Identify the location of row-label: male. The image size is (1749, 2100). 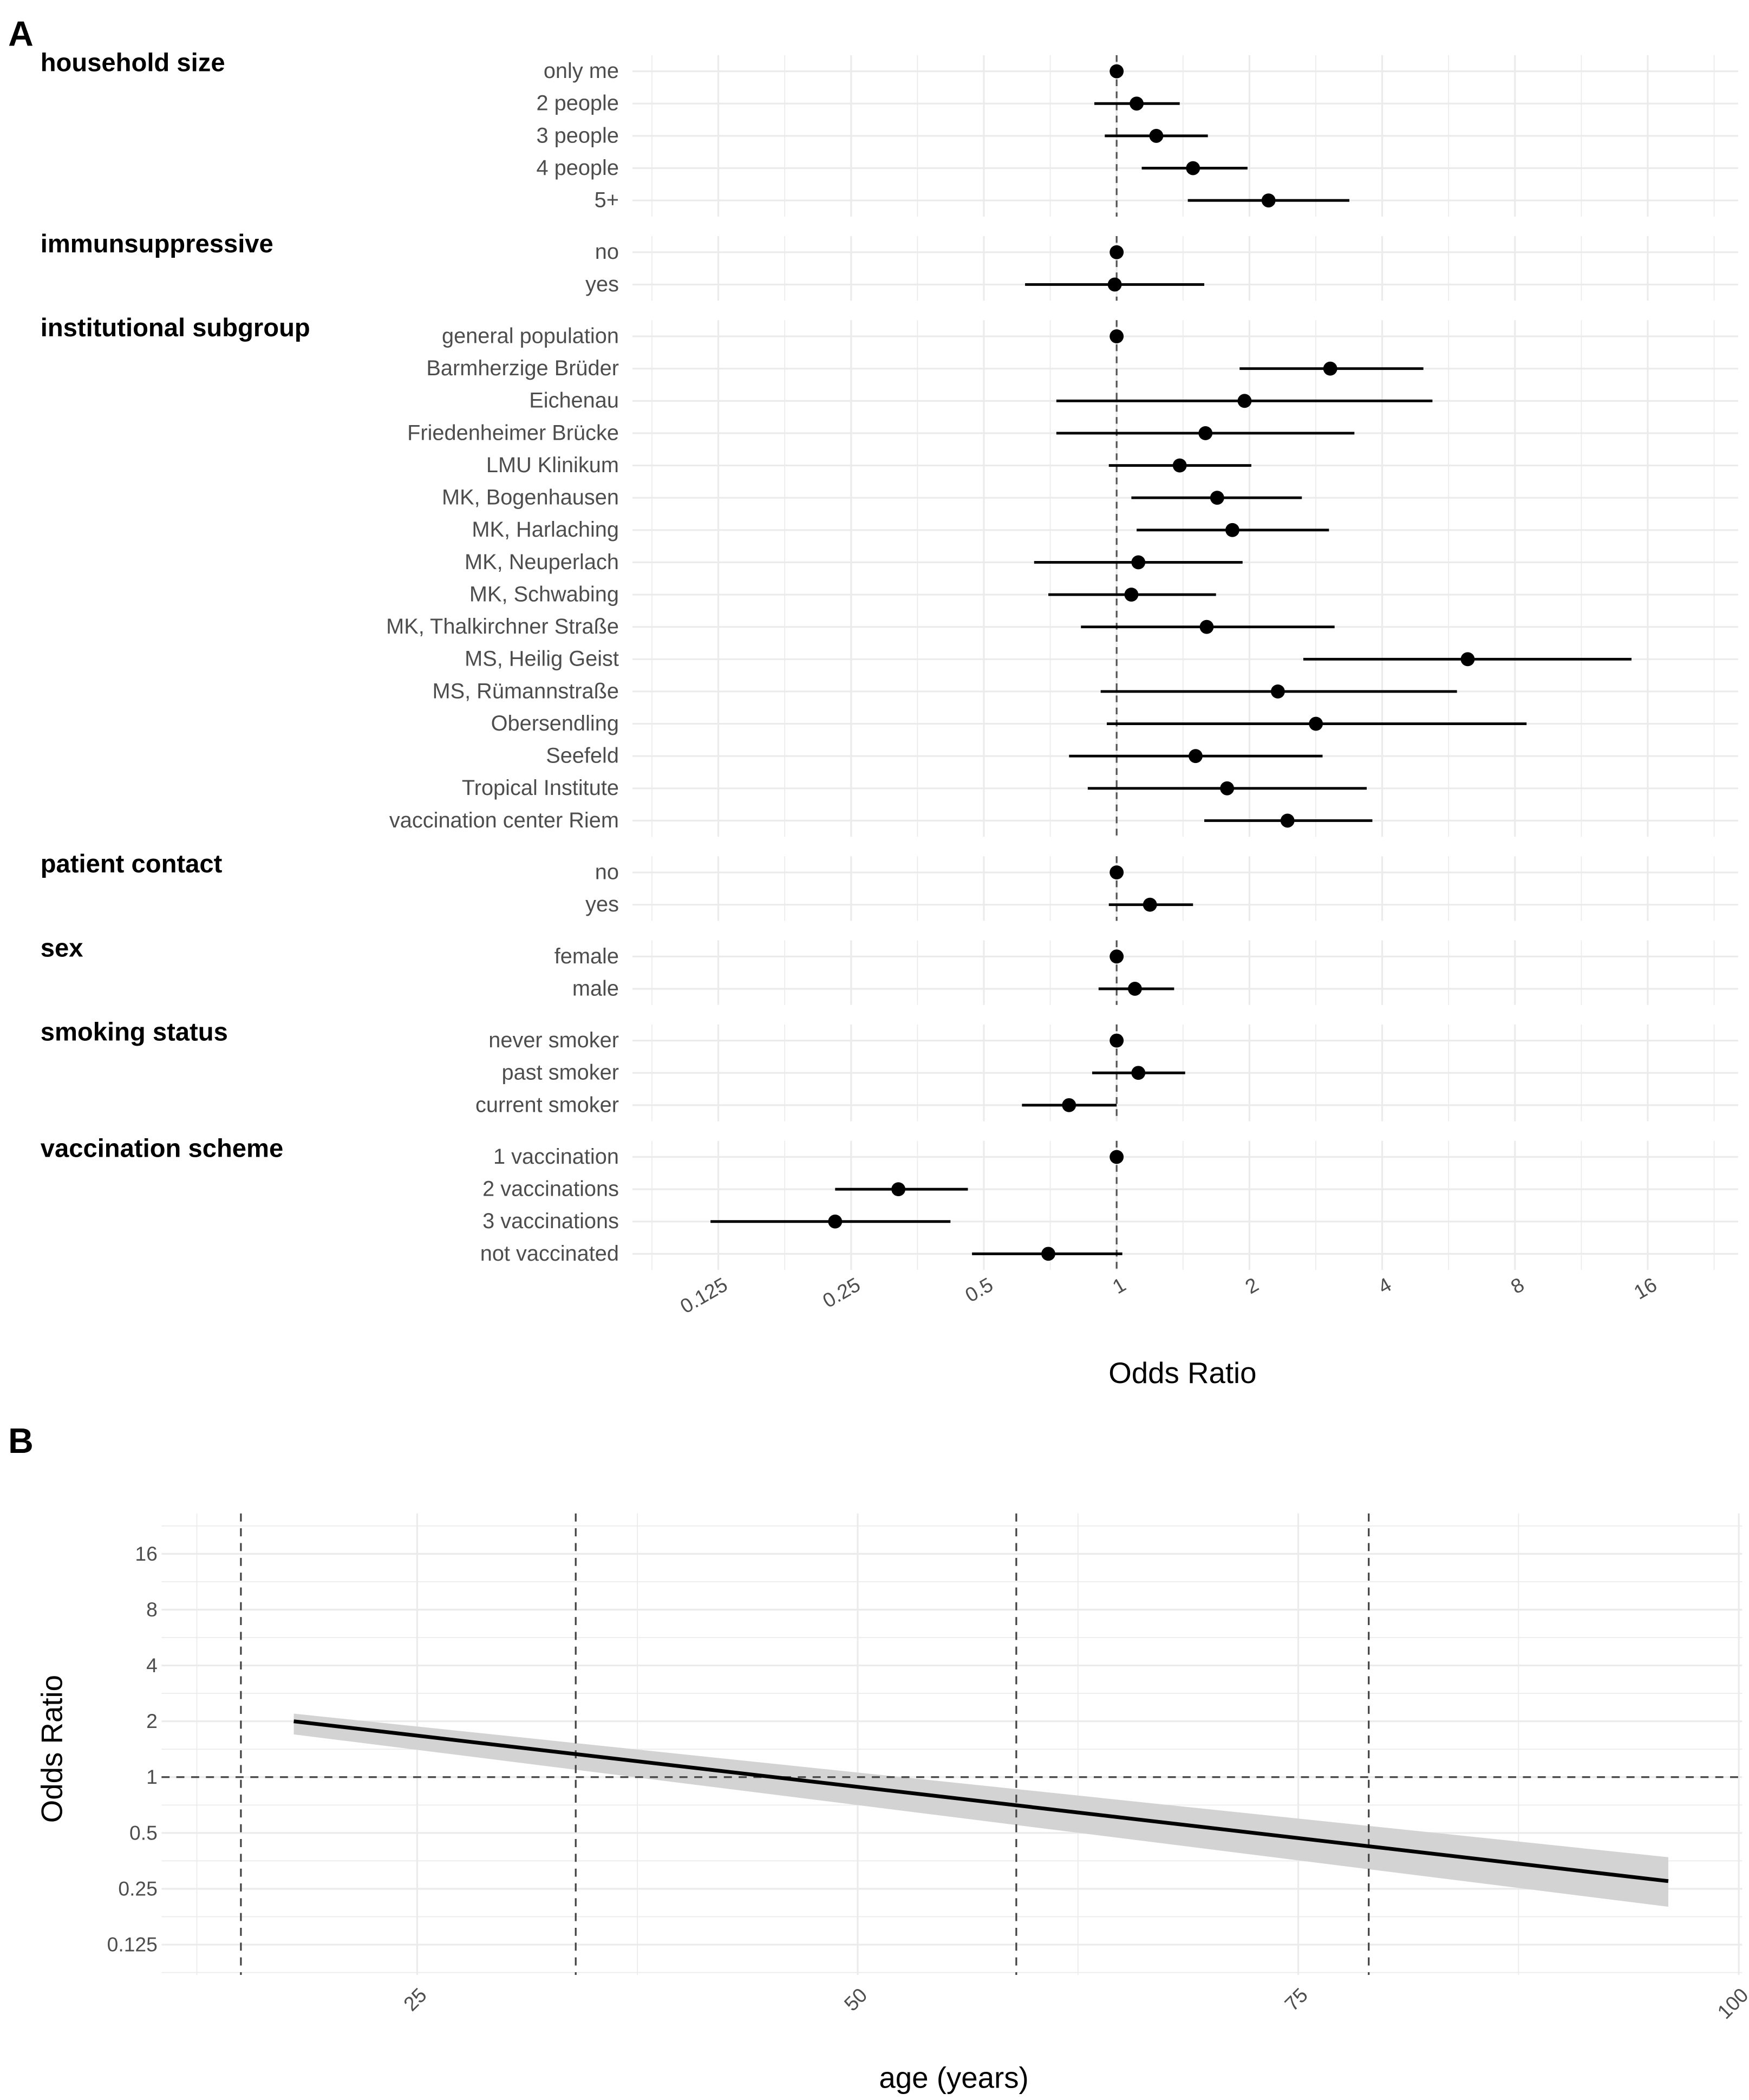
(595, 988).